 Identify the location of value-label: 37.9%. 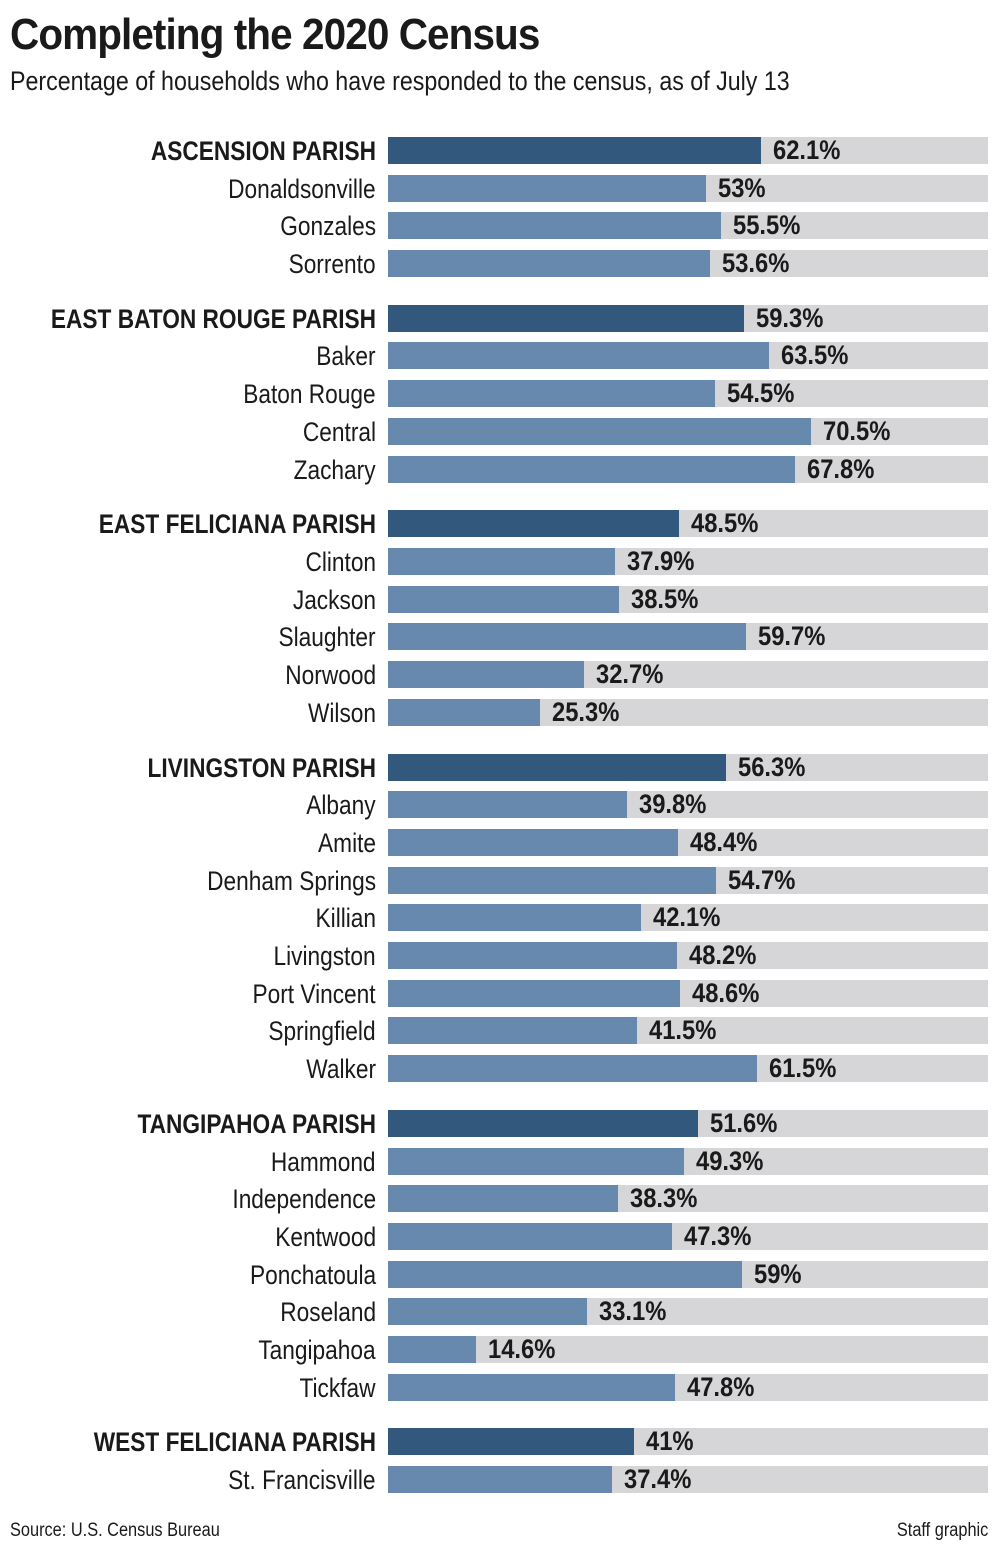
(661, 561).